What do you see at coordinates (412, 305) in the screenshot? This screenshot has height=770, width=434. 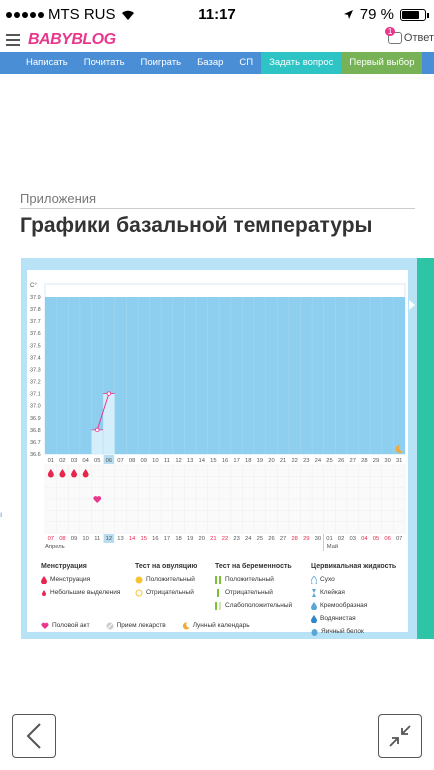 I see `expand-arrow-icon` at bounding box center [412, 305].